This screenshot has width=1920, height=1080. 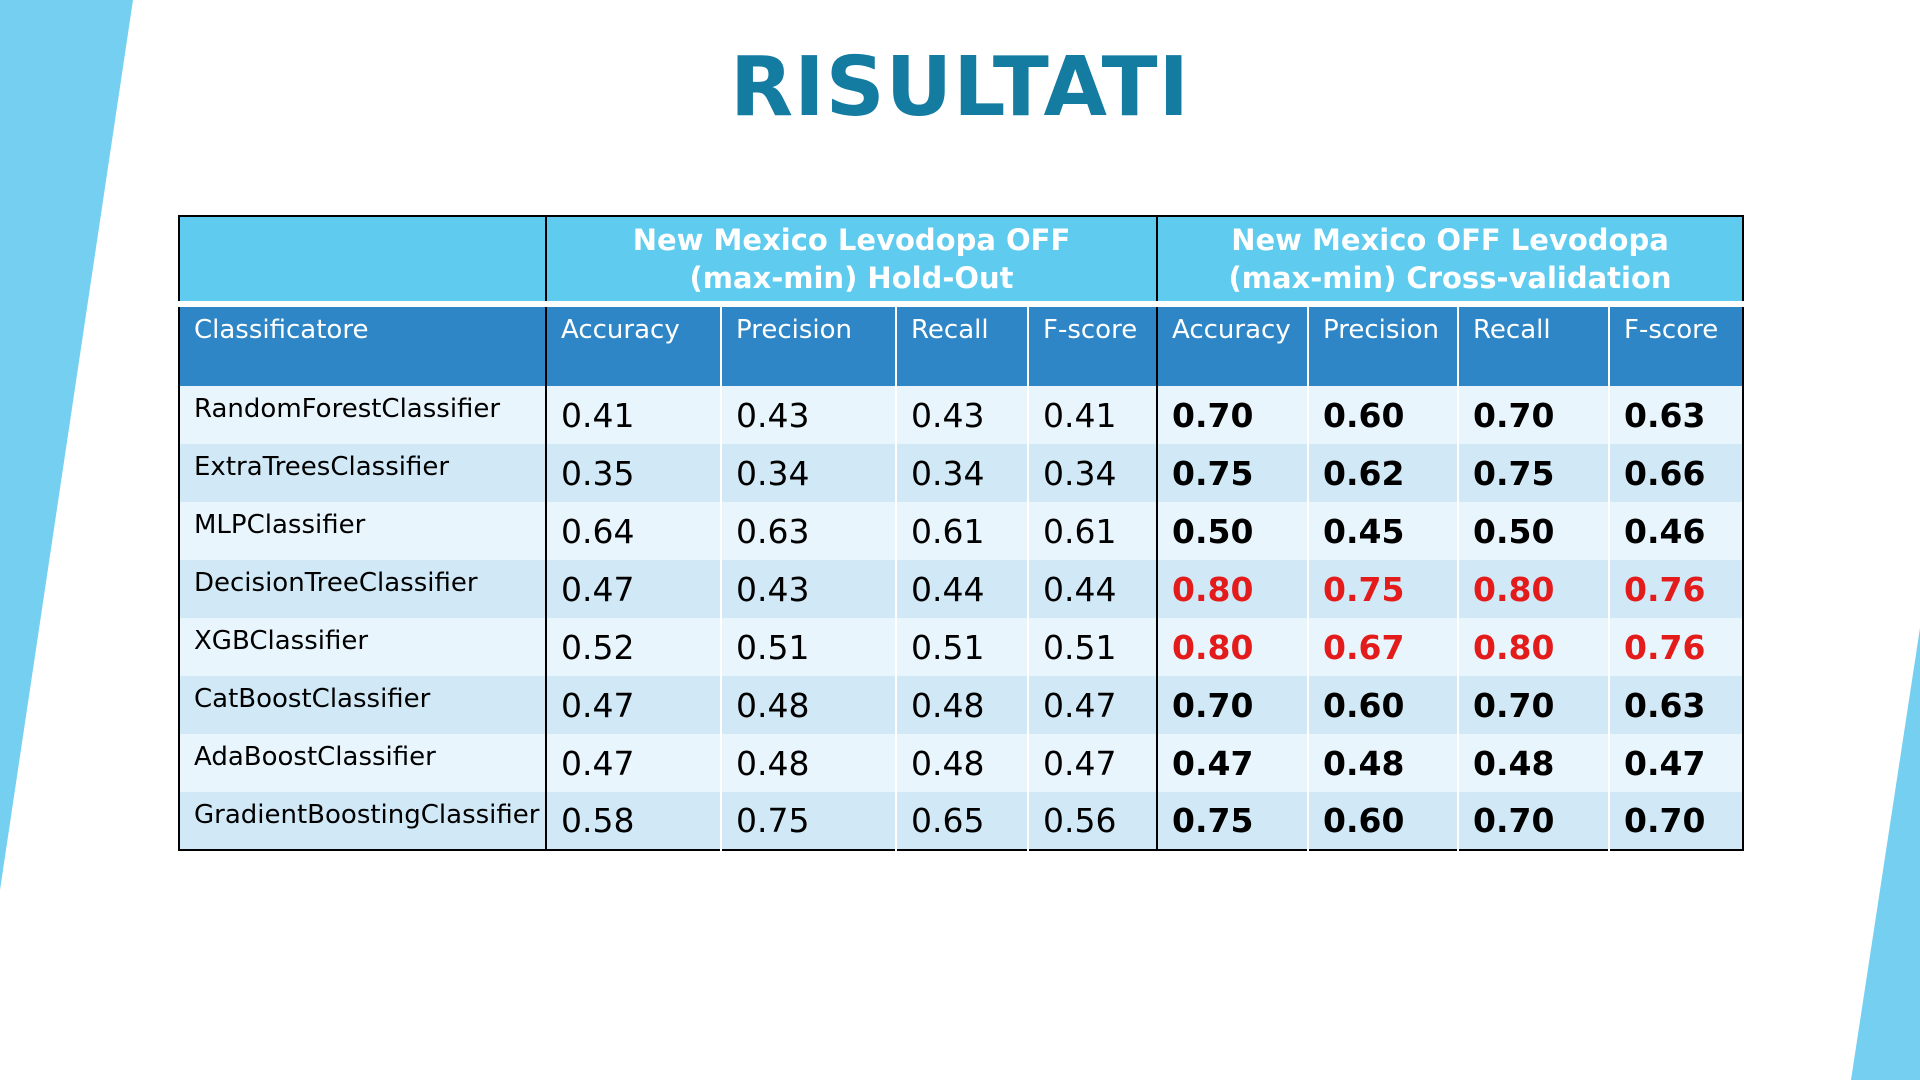 I want to click on cv-recall-cell: 0.50, so click(x=1534, y=531).